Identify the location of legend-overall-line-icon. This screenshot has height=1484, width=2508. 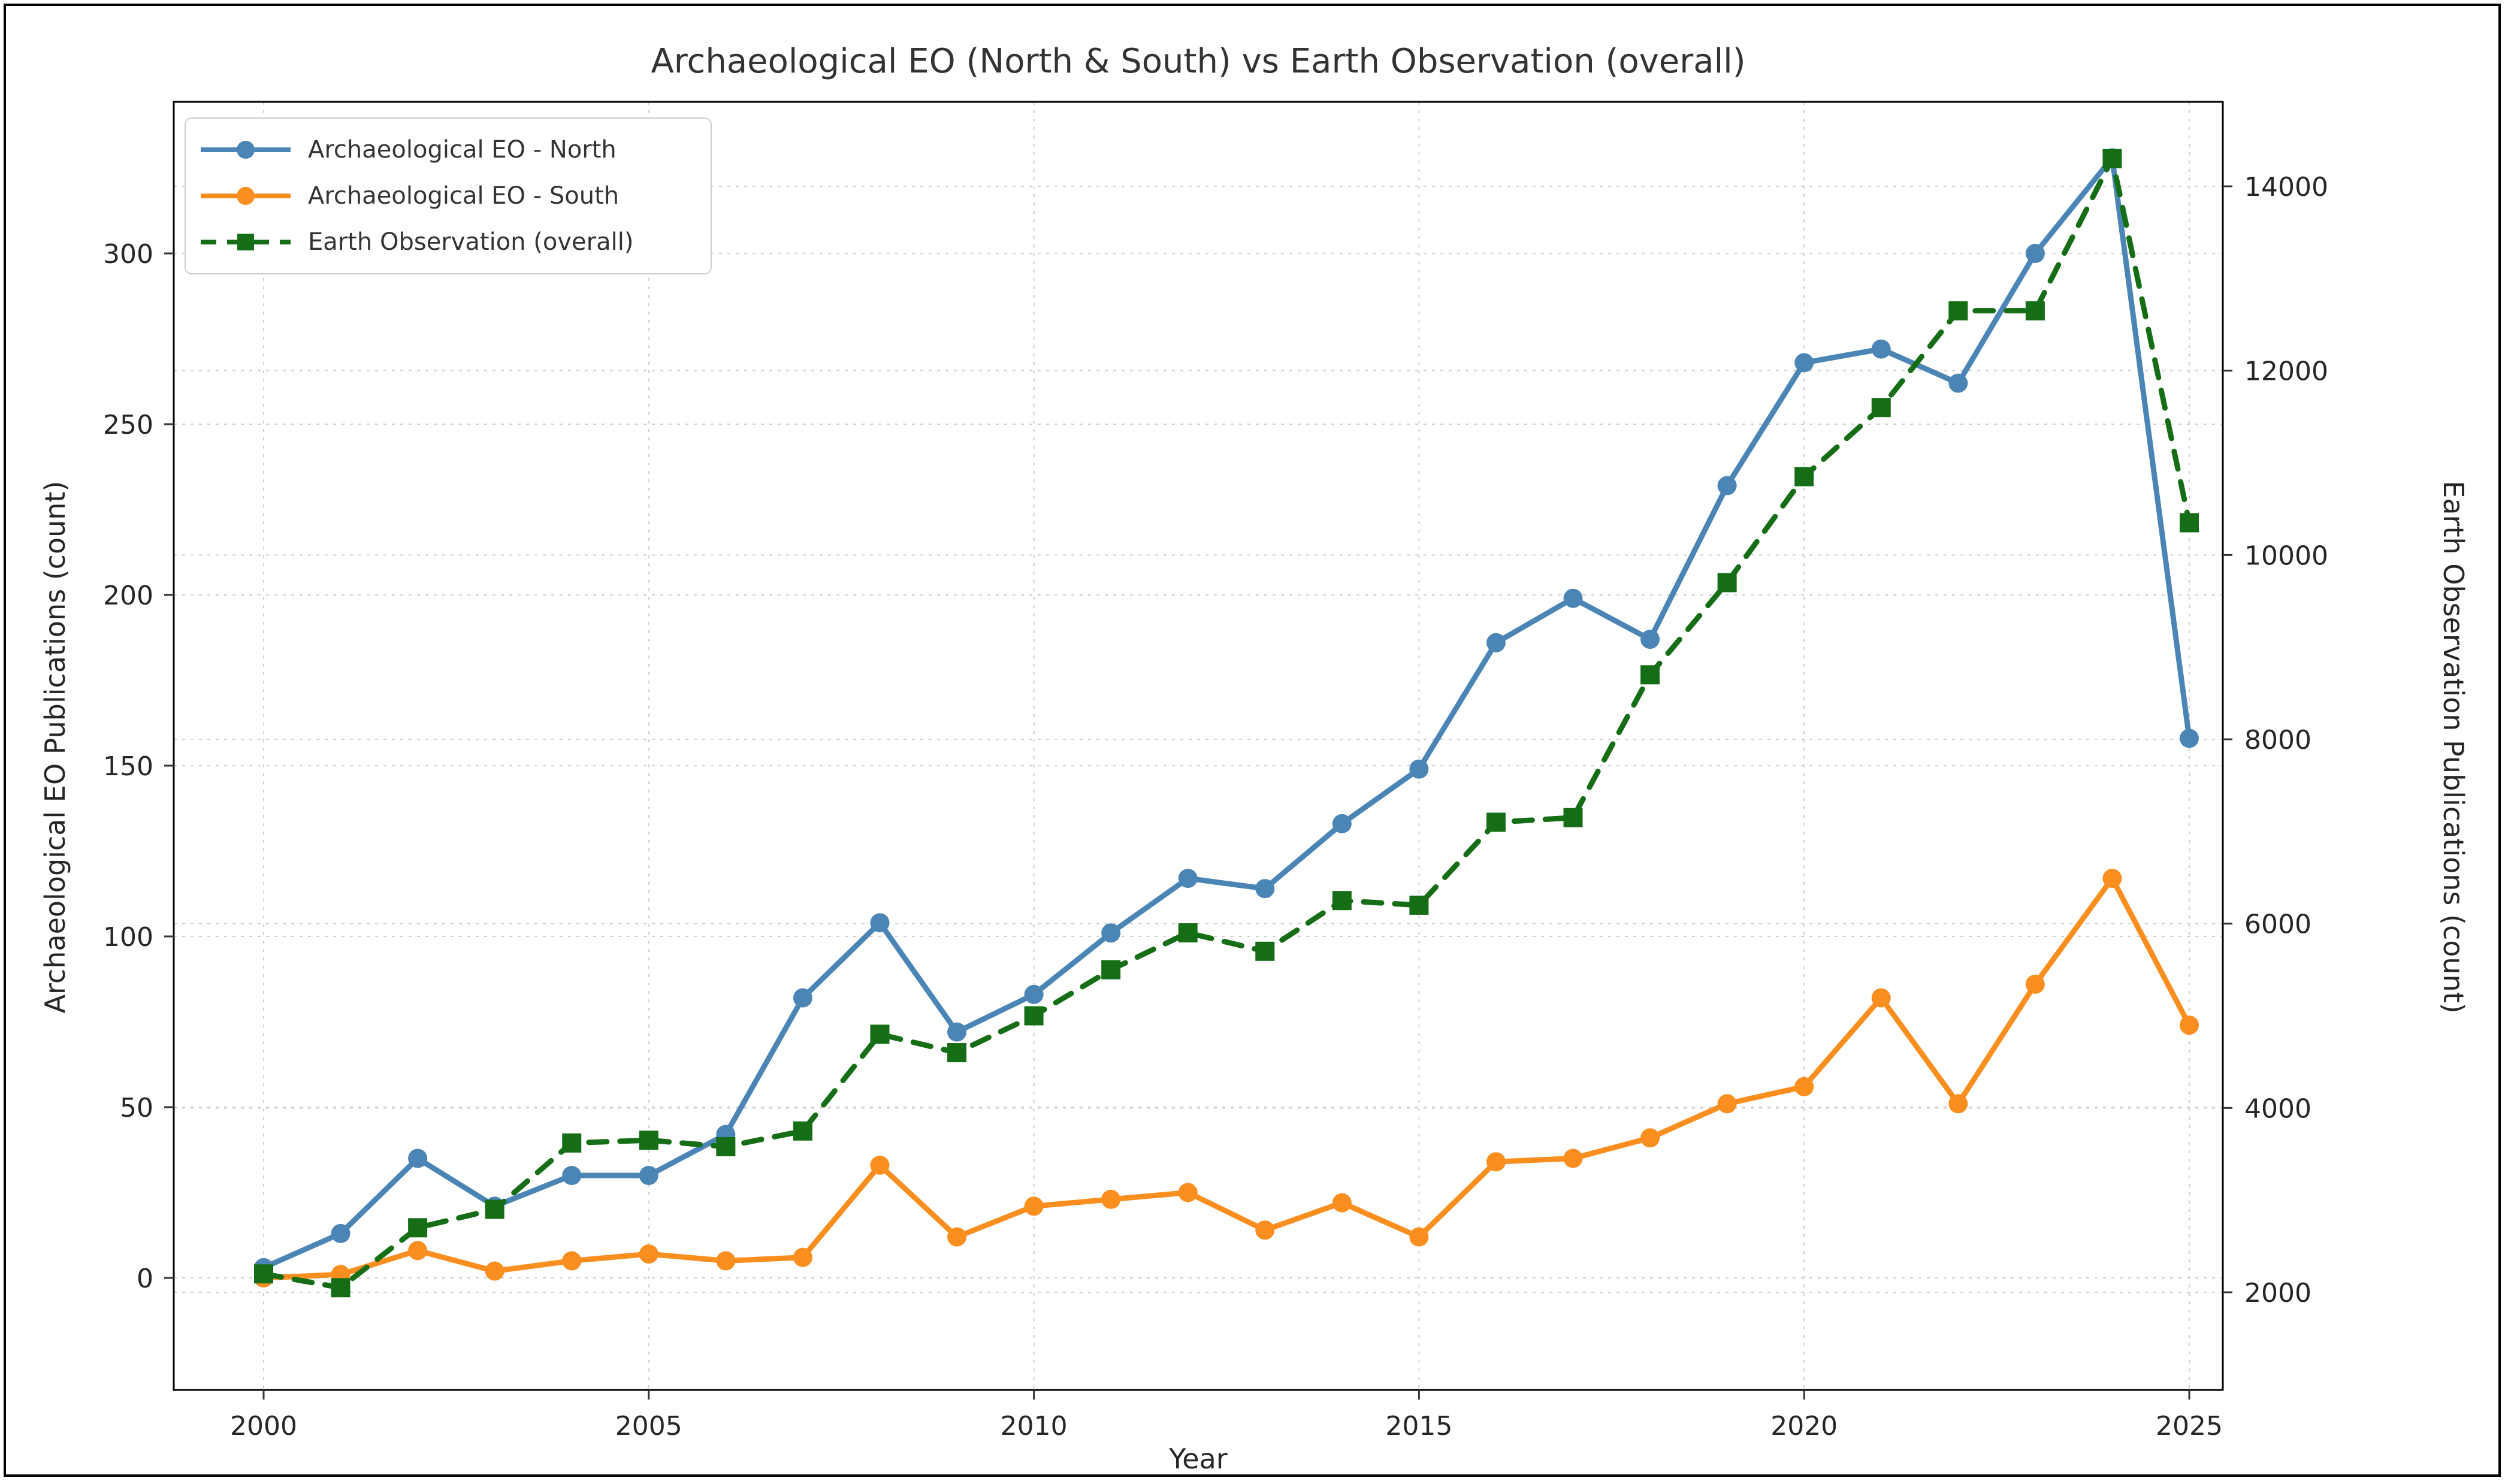
(246, 241).